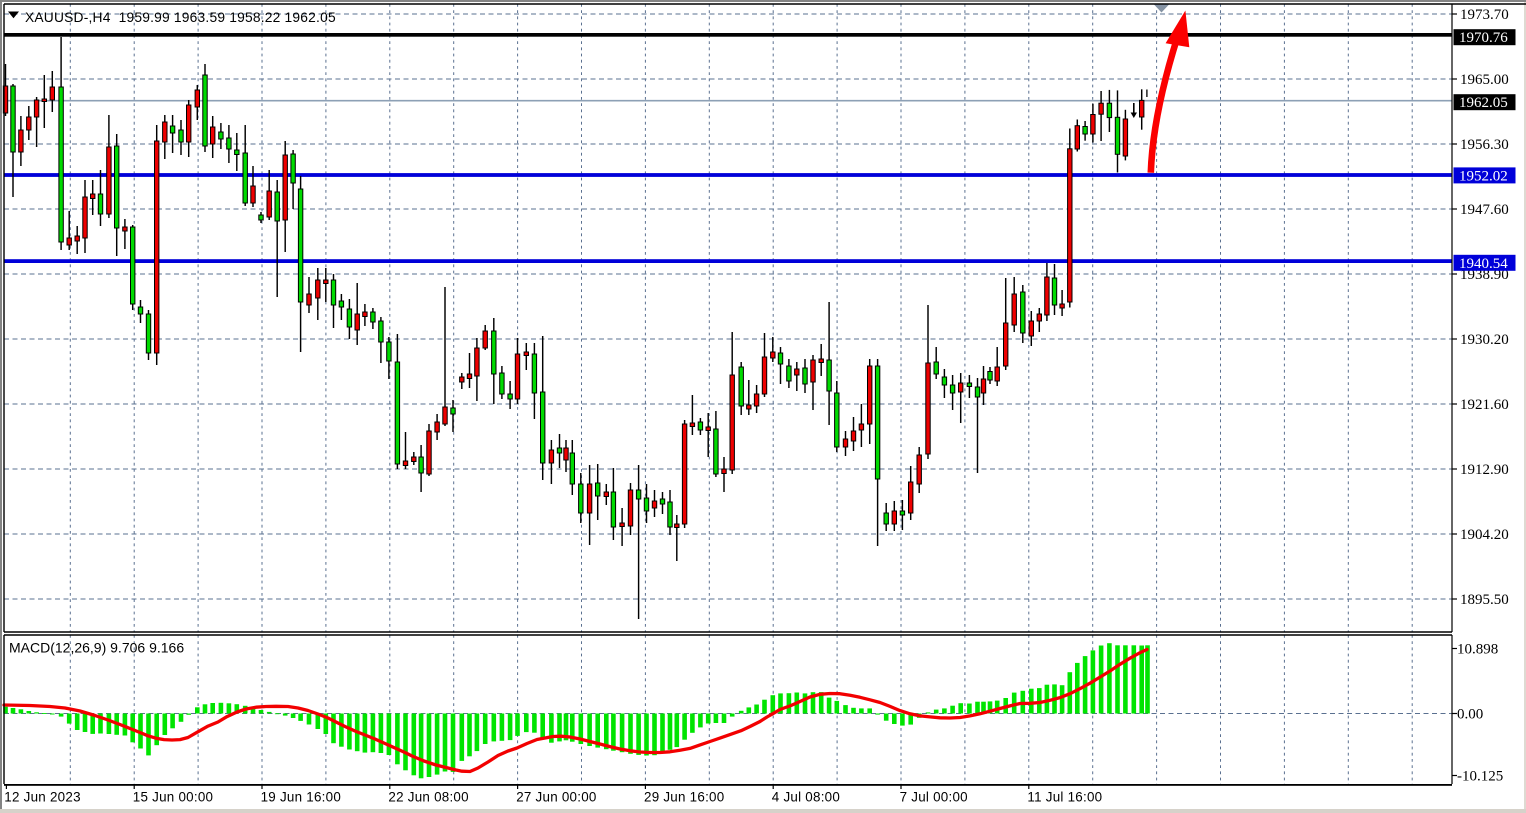 This screenshot has height=813, width=1526. What do you see at coordinates (301, 797) in the screenshot?
I see `svg-text: 19 Jun 16:00` at bounding box center [301, 797].